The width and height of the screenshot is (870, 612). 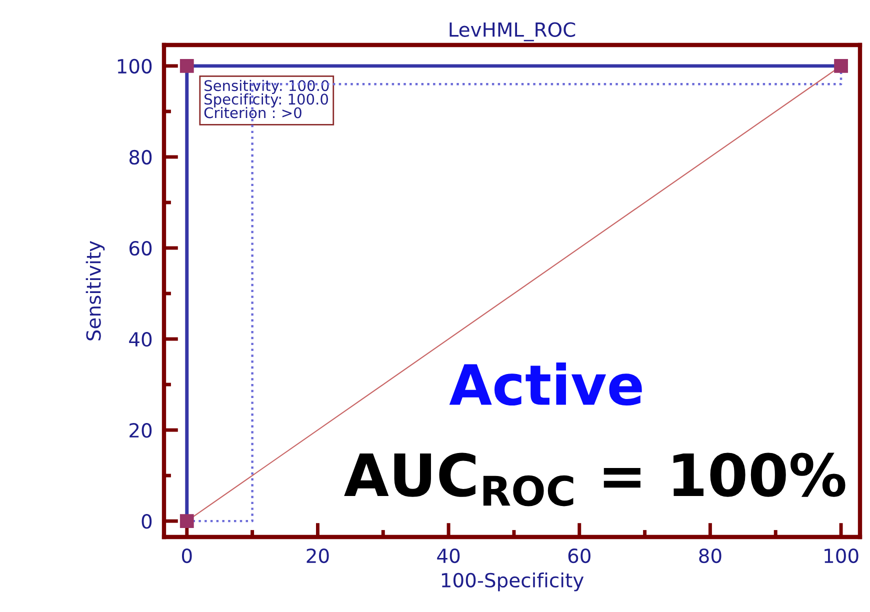 What do you see at coordinates (147, 521) in the screenshot?
I see `y-tick-label: 0` at bounding box center [147, 521].